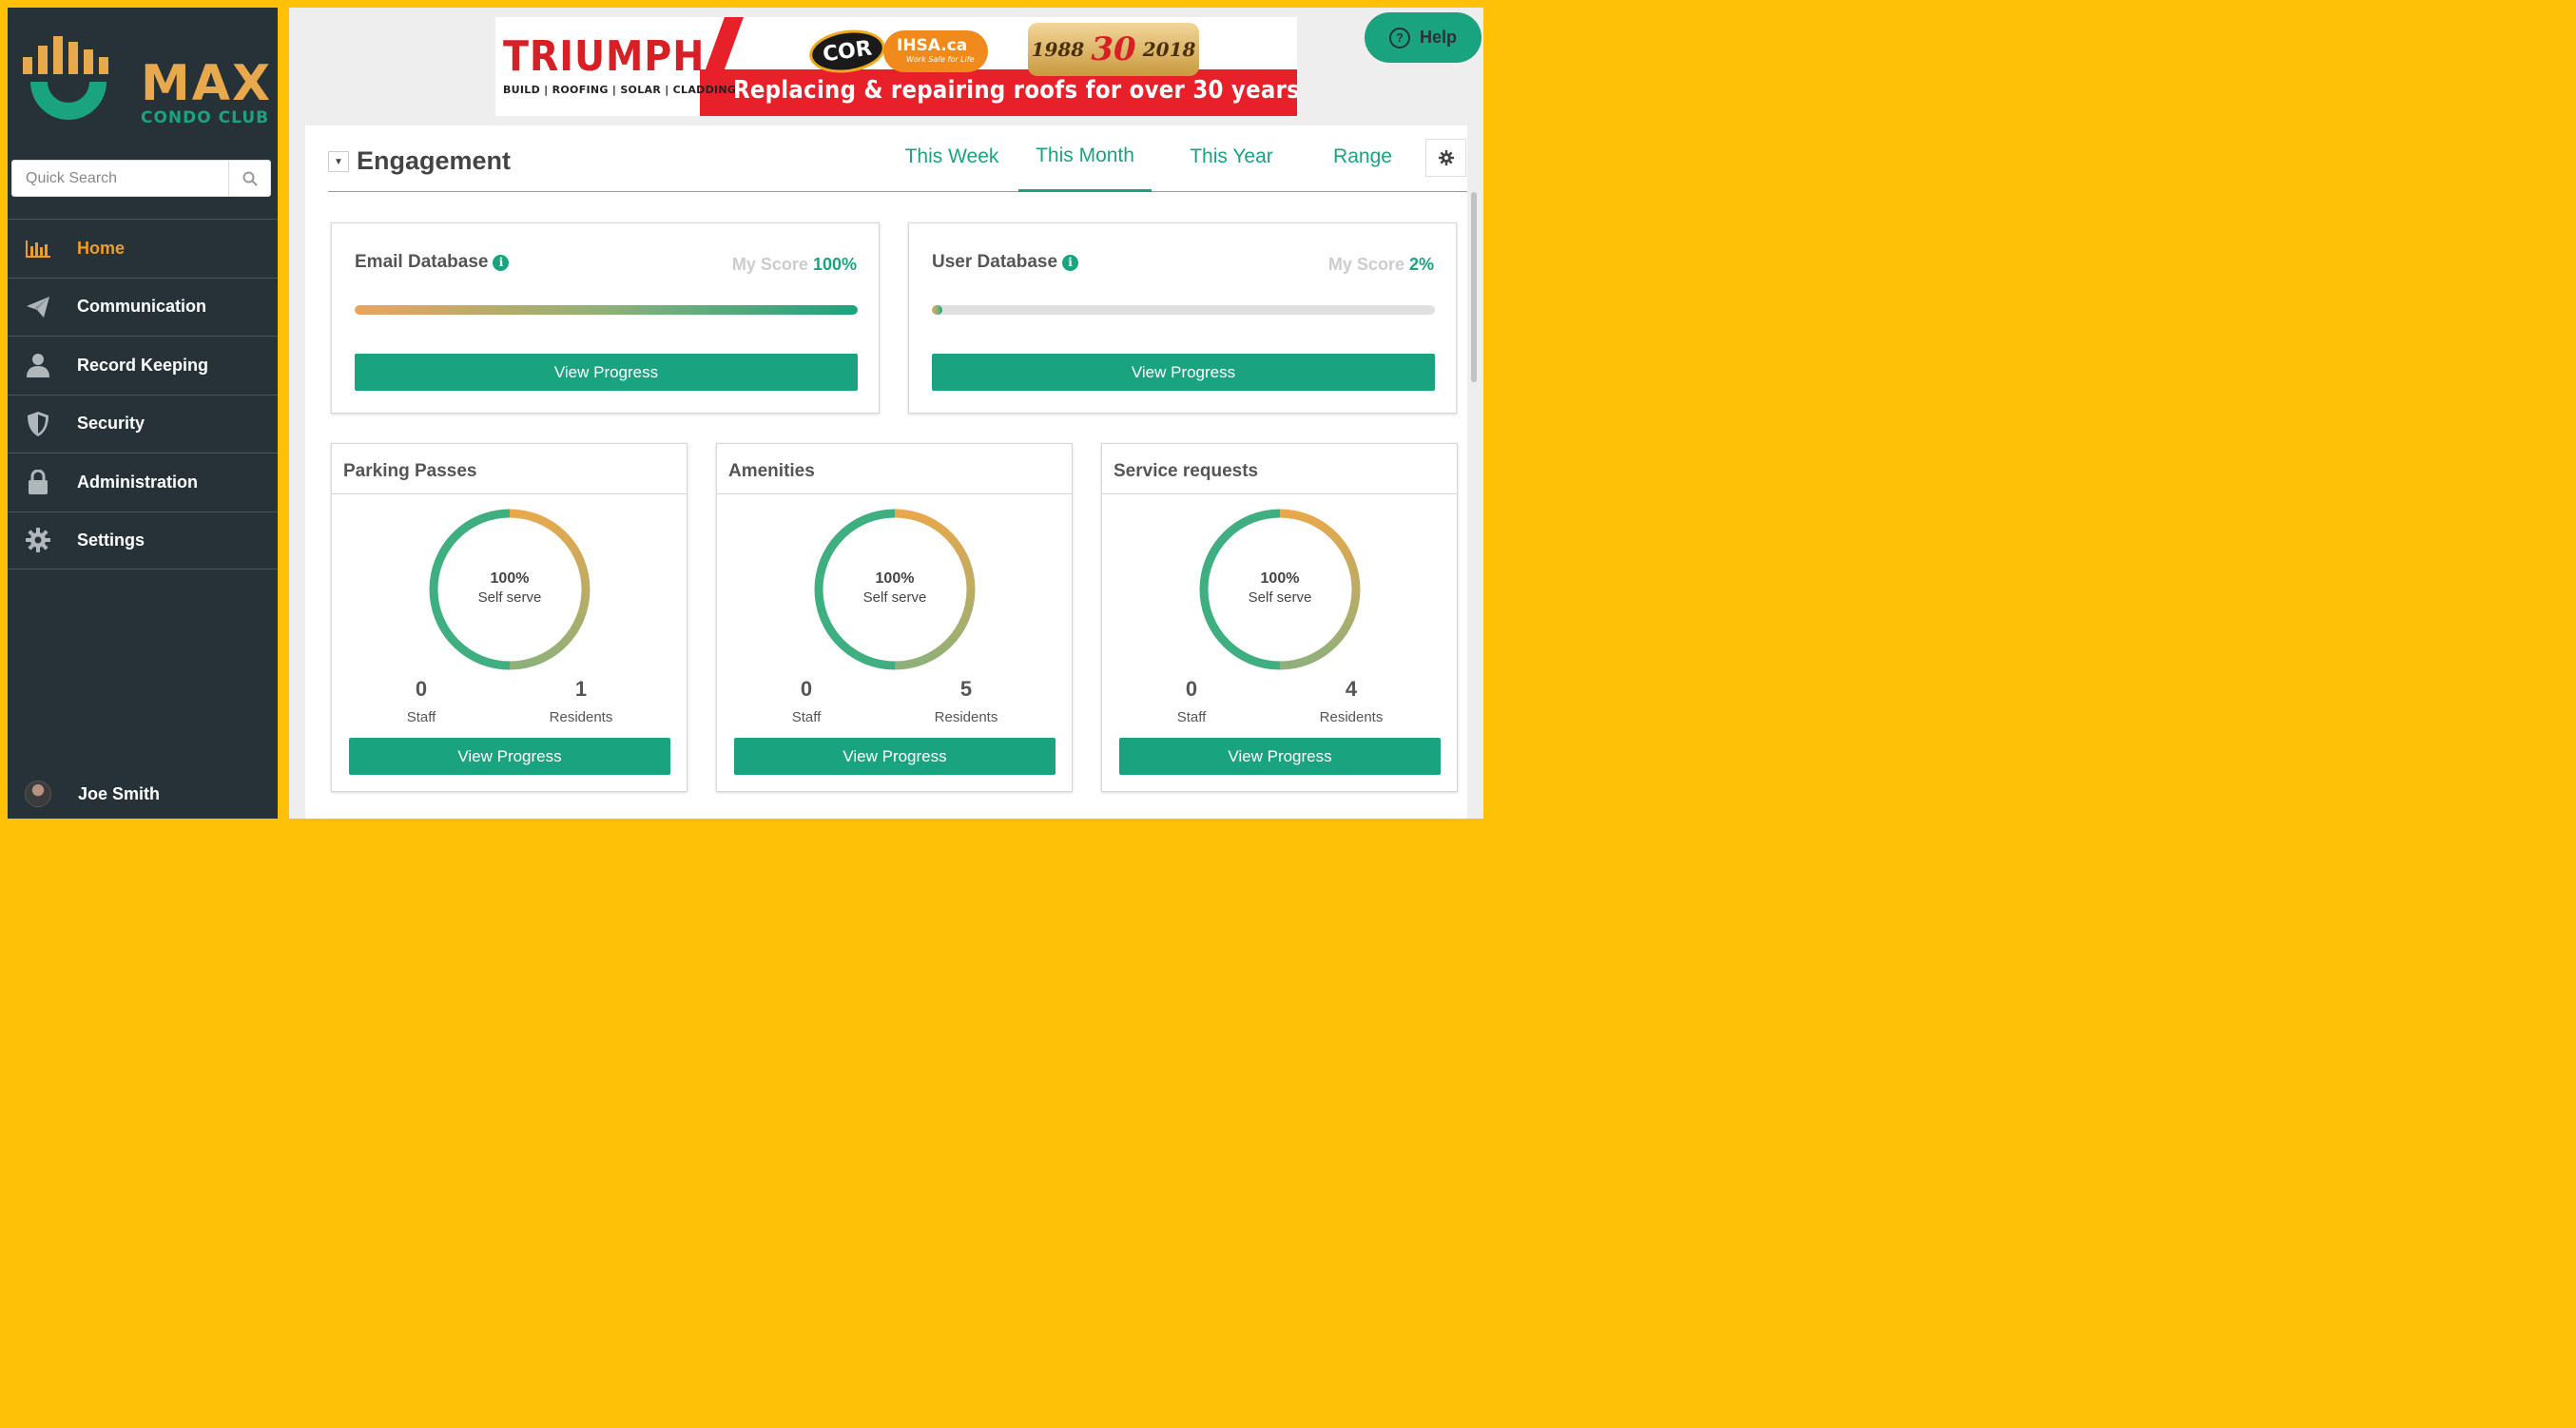 The width and height of the screenshot is (2576, 1428). I want to click on banner-services: BUILD | ROOFING | SOLAR | CLADDING, so click(620, 90).